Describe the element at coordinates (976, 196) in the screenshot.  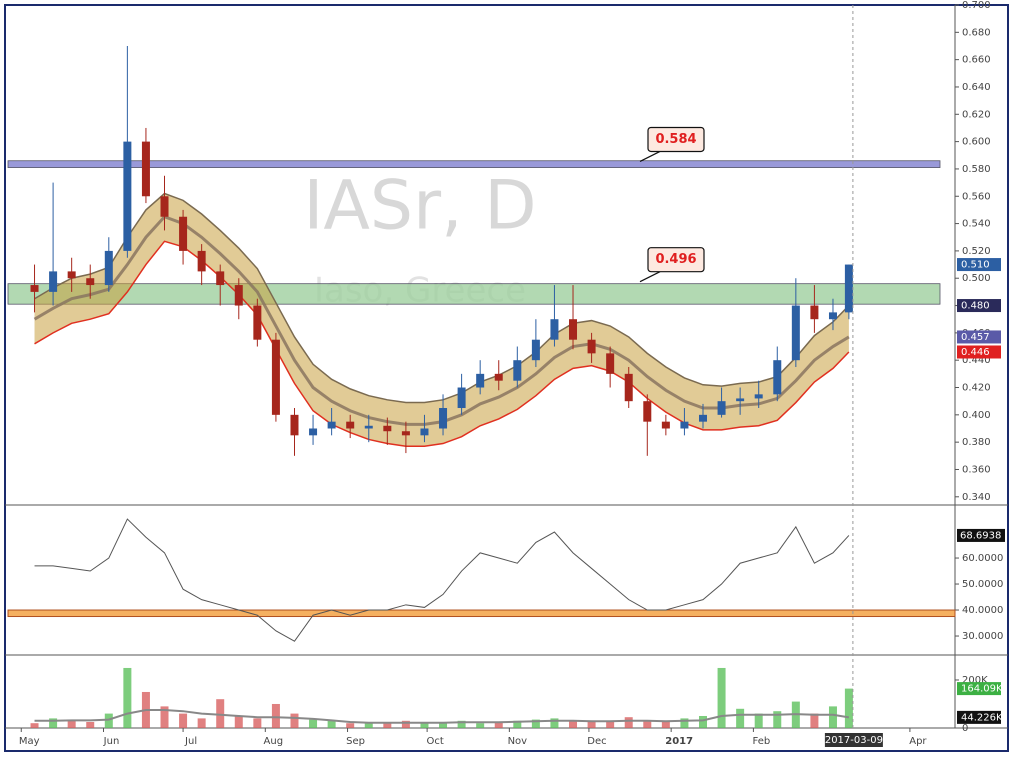
I see `y-tick-label: 0.560` at that location.